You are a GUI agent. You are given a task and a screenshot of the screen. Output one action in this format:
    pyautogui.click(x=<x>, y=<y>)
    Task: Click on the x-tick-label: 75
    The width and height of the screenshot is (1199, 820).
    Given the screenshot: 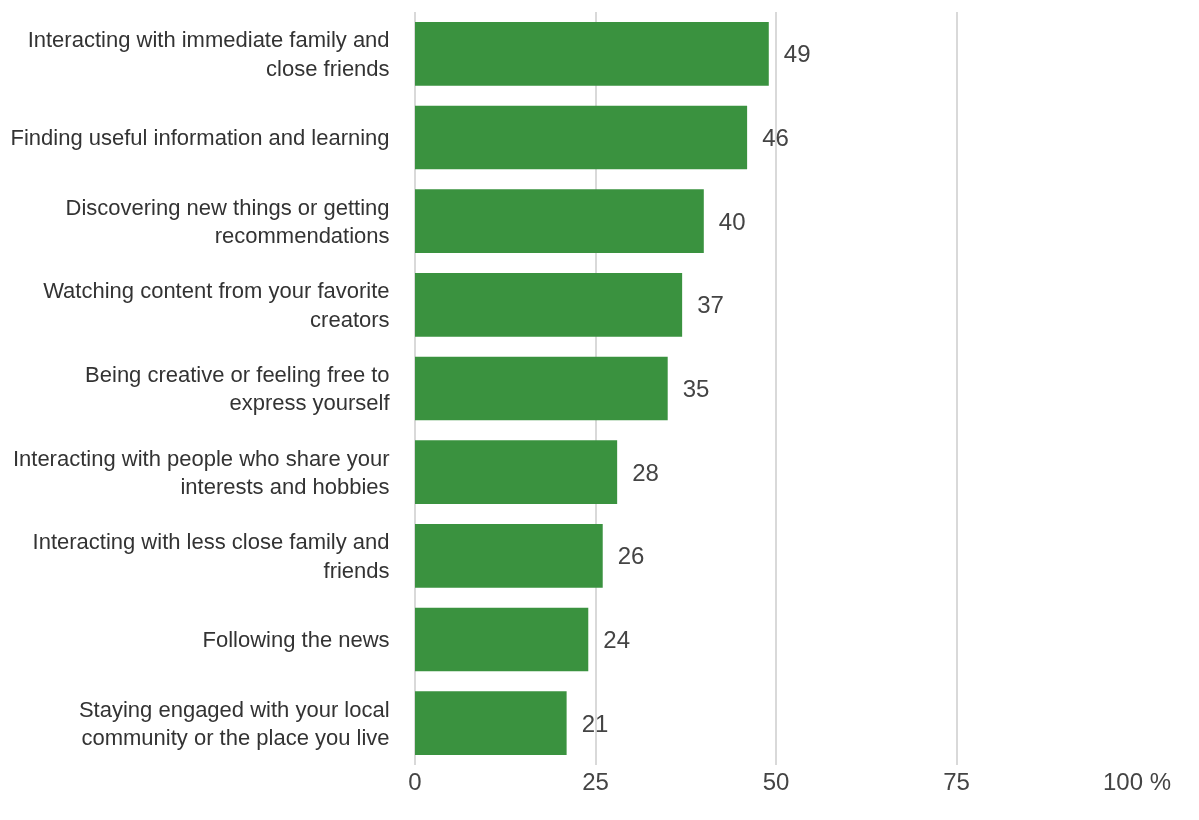 What is the action you would take?
    pyautogui.click(x=956, y=781)
    